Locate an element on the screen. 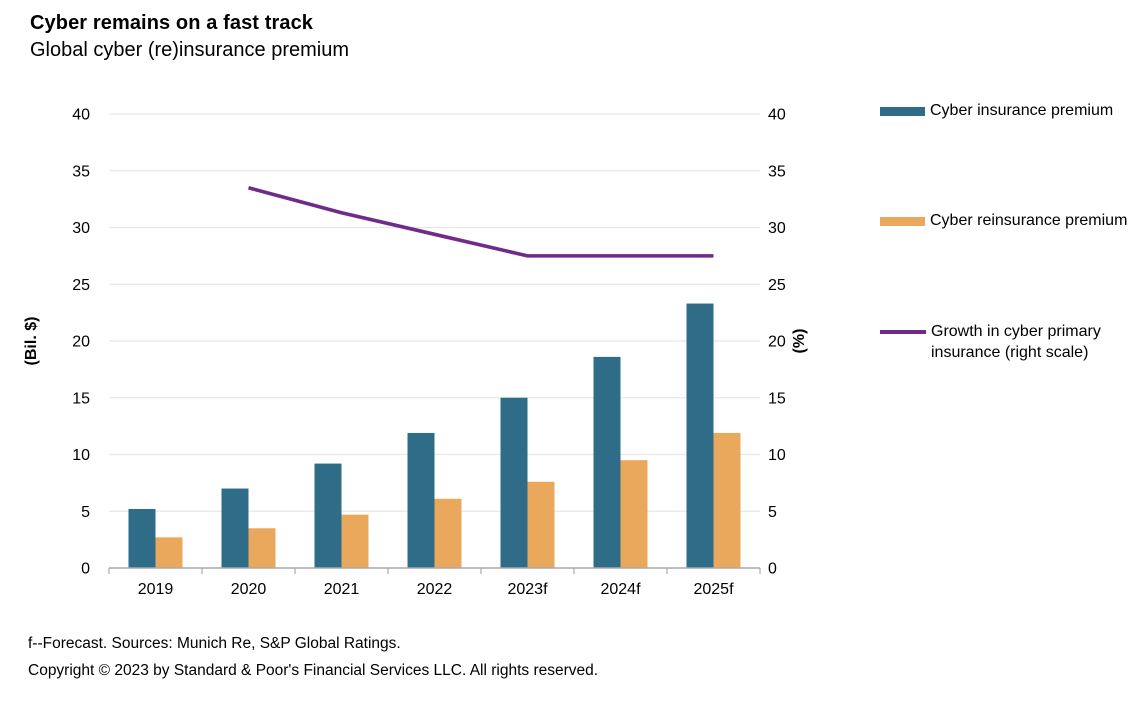  growth-line-swatch-icon is located at coordinates (903, 332).